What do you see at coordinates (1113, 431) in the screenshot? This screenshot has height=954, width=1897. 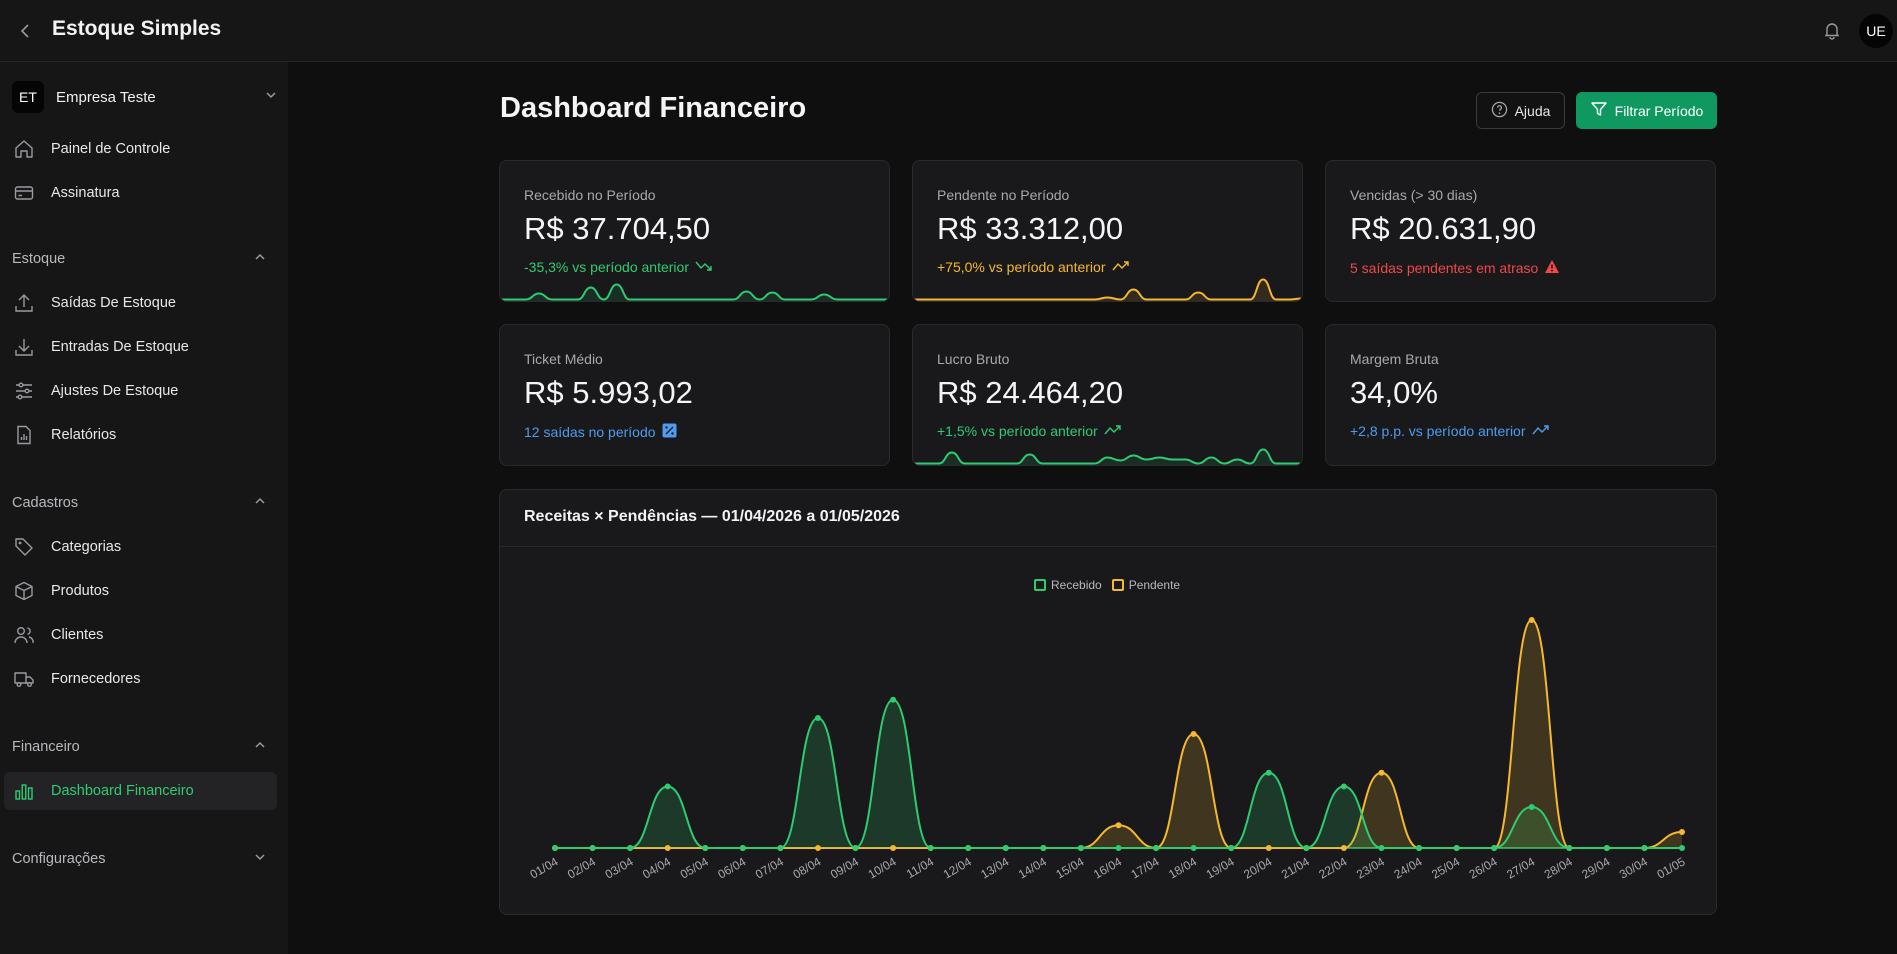 I see `trend-up-icon` at bounding box center [1113, 431].